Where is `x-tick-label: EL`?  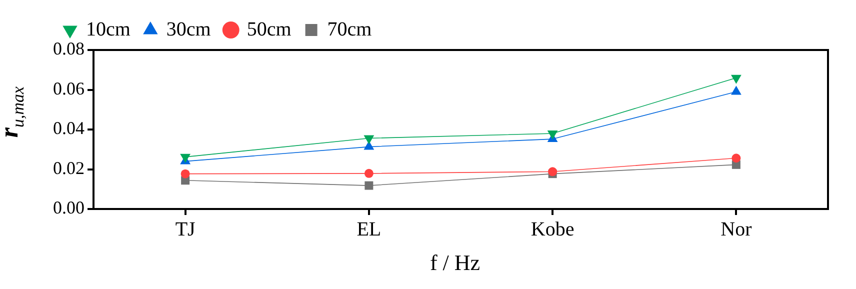
x-tick-label: EL is located at coordinates (369, 229).